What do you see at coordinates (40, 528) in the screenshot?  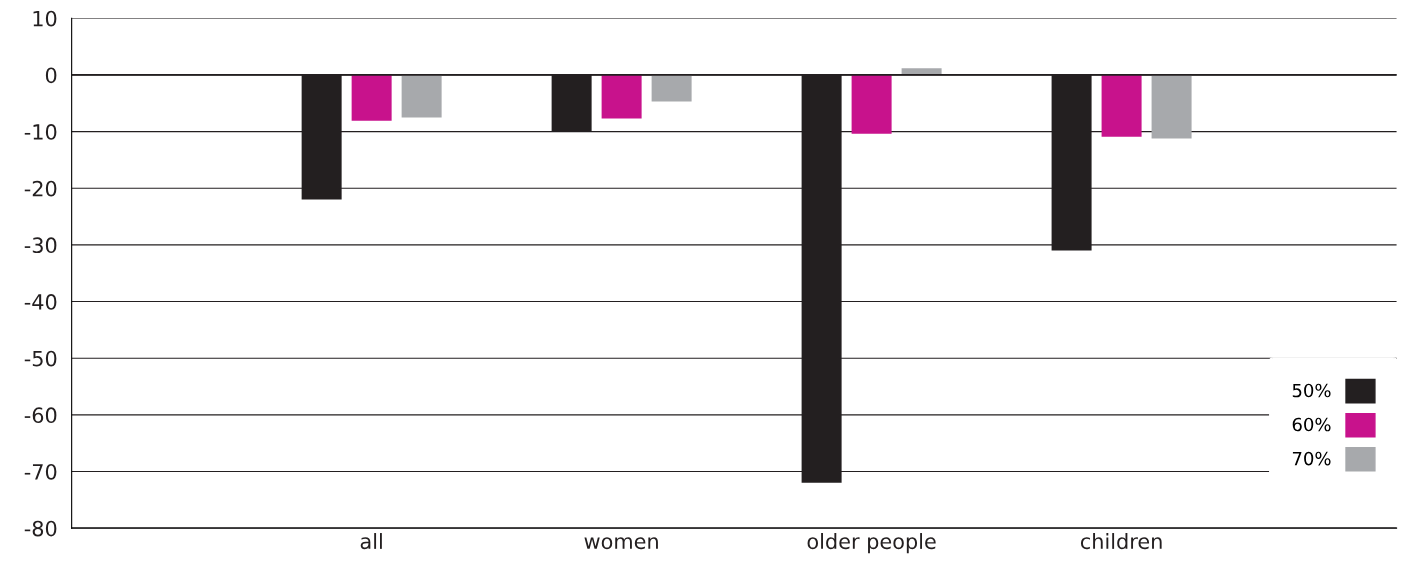 I see `y-tick-label: -80` at bounding box center [40, 528].